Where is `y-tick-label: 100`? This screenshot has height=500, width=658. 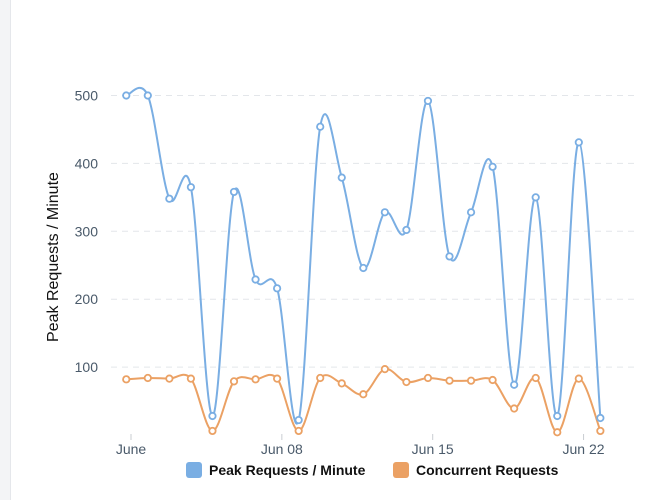
y-tick-label: 100 is located at coordinates (87, 367).